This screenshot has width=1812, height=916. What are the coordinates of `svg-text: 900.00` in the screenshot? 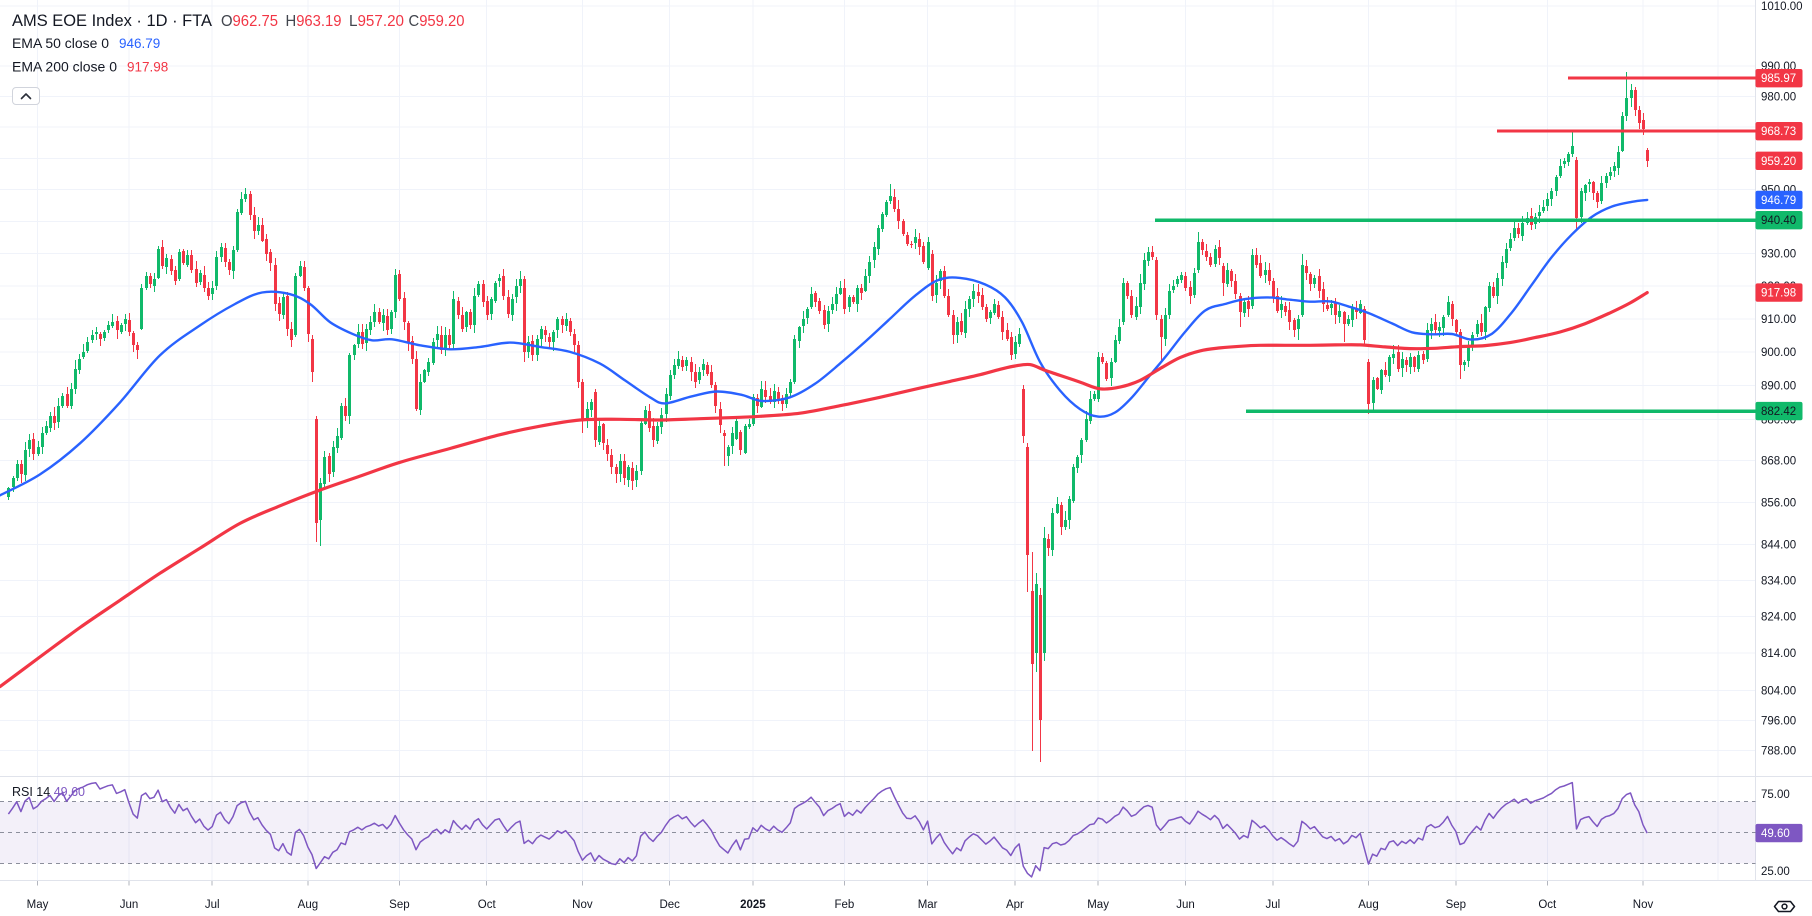 It's located at (1778, 353).